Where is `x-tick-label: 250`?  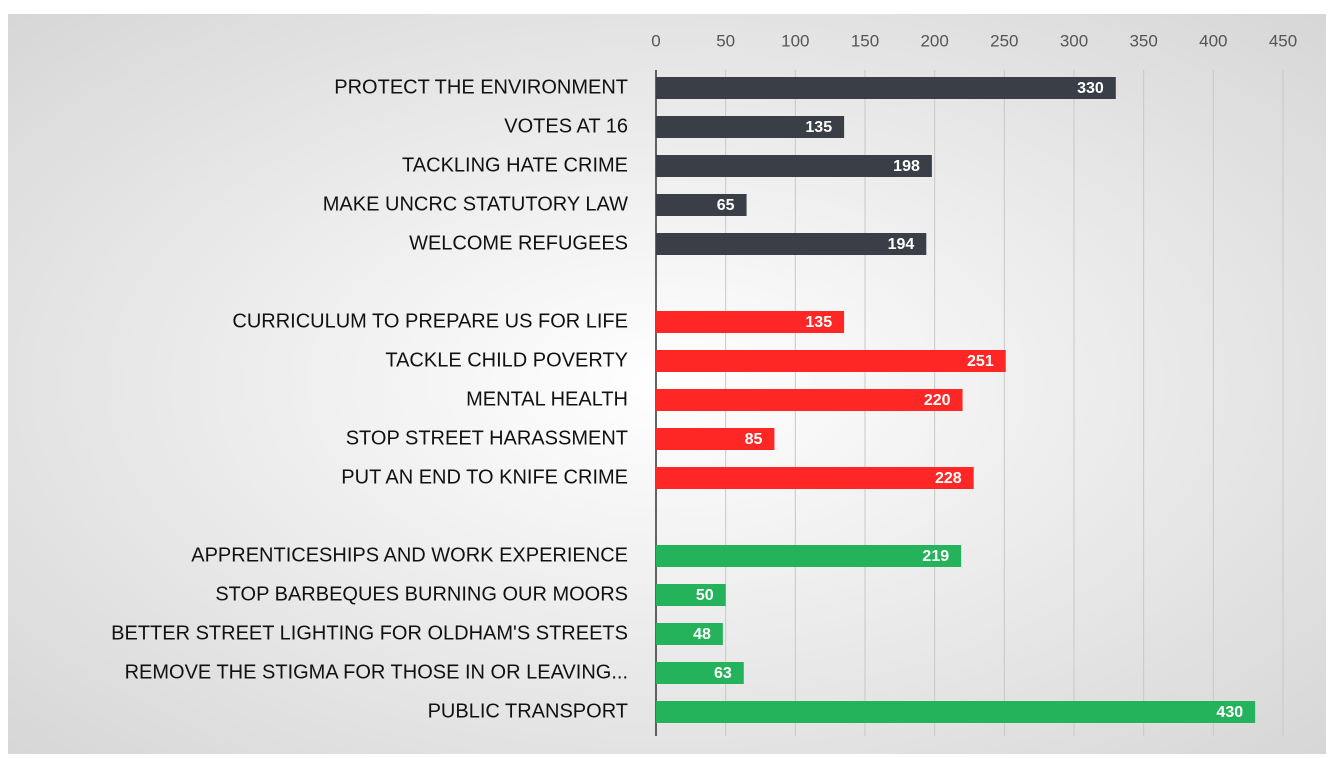 x-tick-label: 250 is located at coordinates (1004, 40).